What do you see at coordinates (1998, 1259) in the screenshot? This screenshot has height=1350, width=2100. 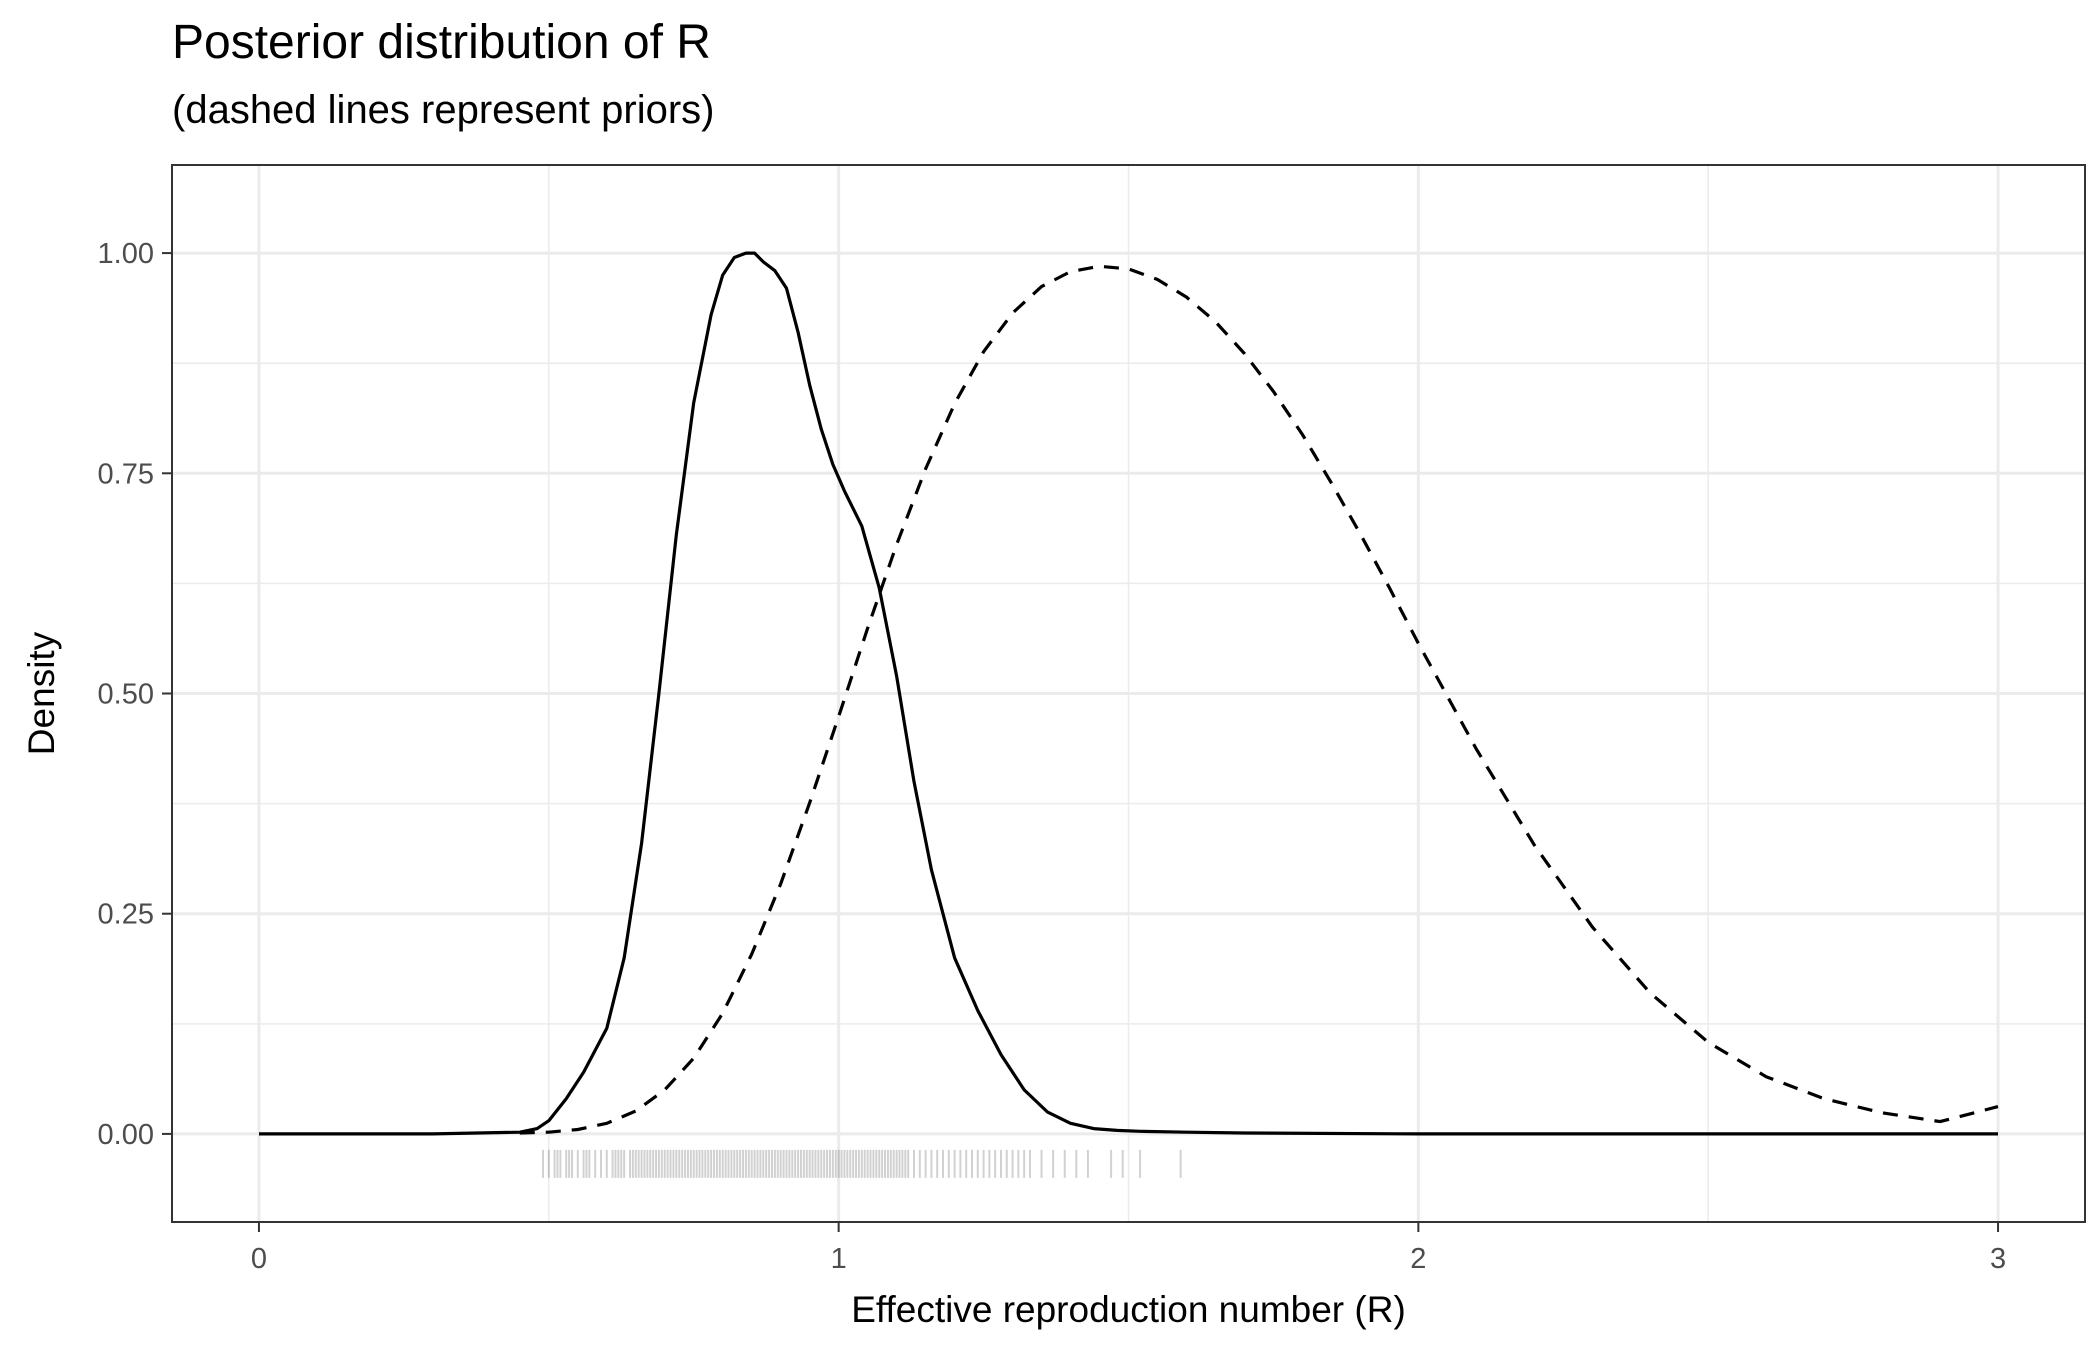 I see `x-tick-label: 3` at bounding box center [1998, 1259].